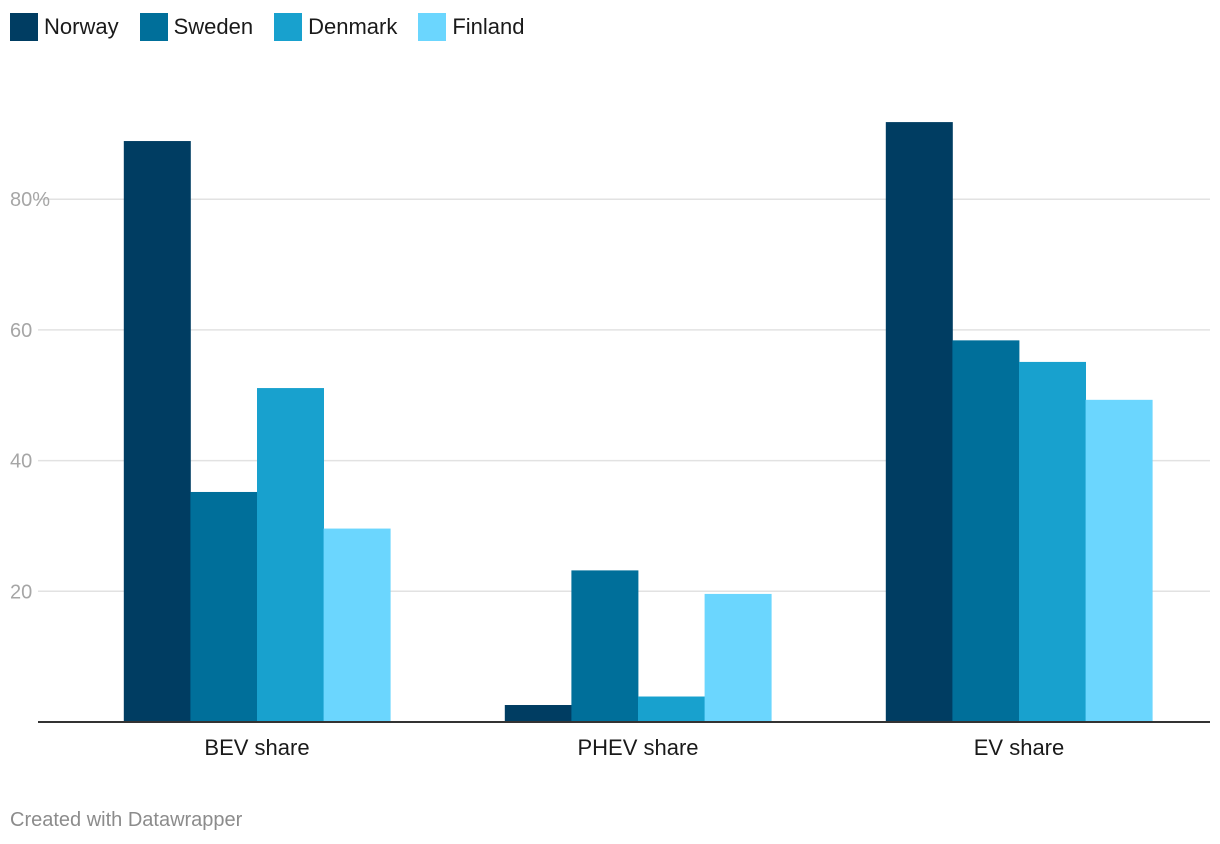 The image size is (1220, 844). I want to click on bar-finland-phev-share, so click(738, 657).